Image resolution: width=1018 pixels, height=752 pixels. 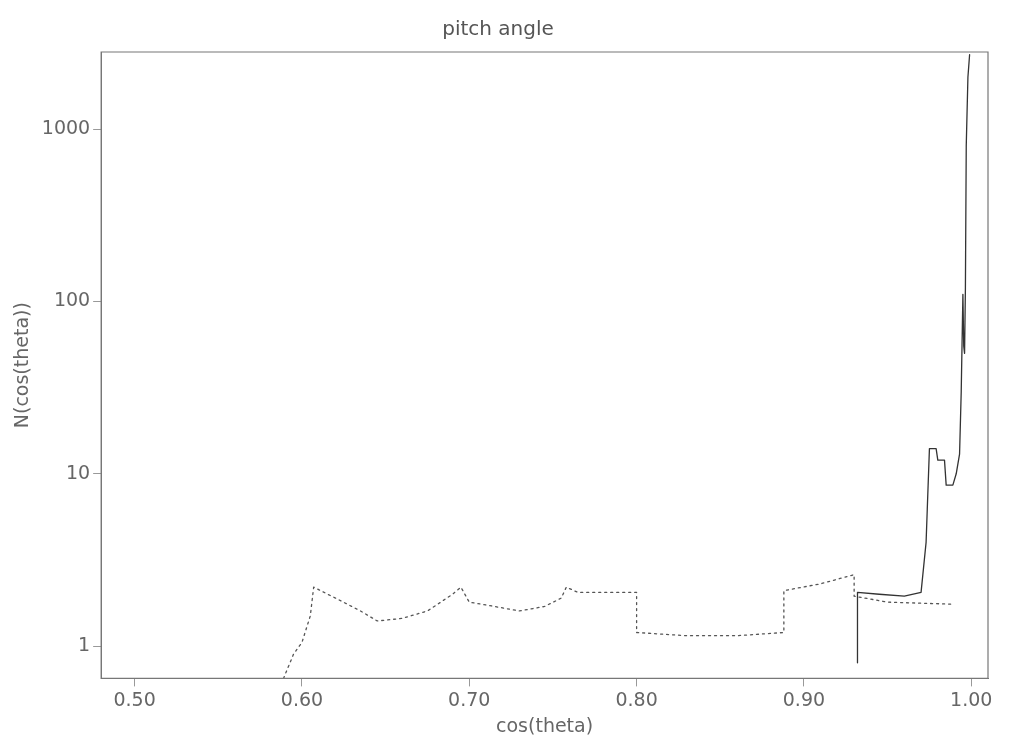 What do you see at coordinates (804, 698) in the screenshot?
I see `x-tick-label: 0.90` at bounding box center [804, 698].